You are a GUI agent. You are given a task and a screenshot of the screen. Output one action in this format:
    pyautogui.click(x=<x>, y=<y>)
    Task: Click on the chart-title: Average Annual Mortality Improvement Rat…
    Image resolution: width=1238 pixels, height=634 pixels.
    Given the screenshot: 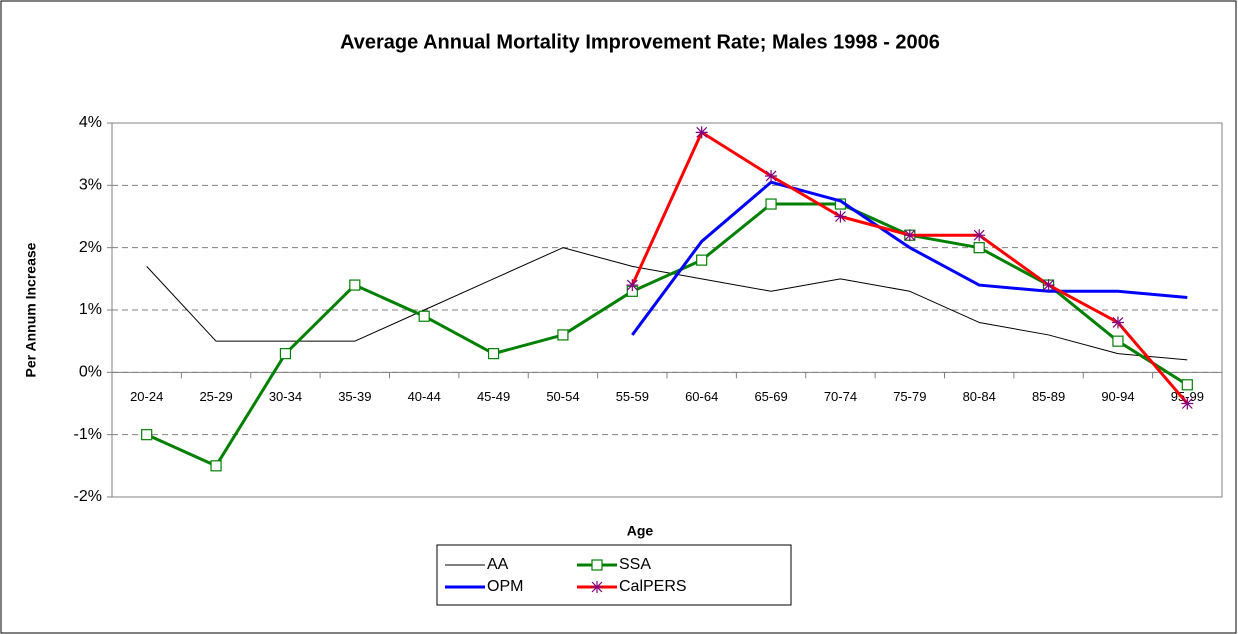 What is the action you would take?
    pyautogui.click(x=640, y=42)
    